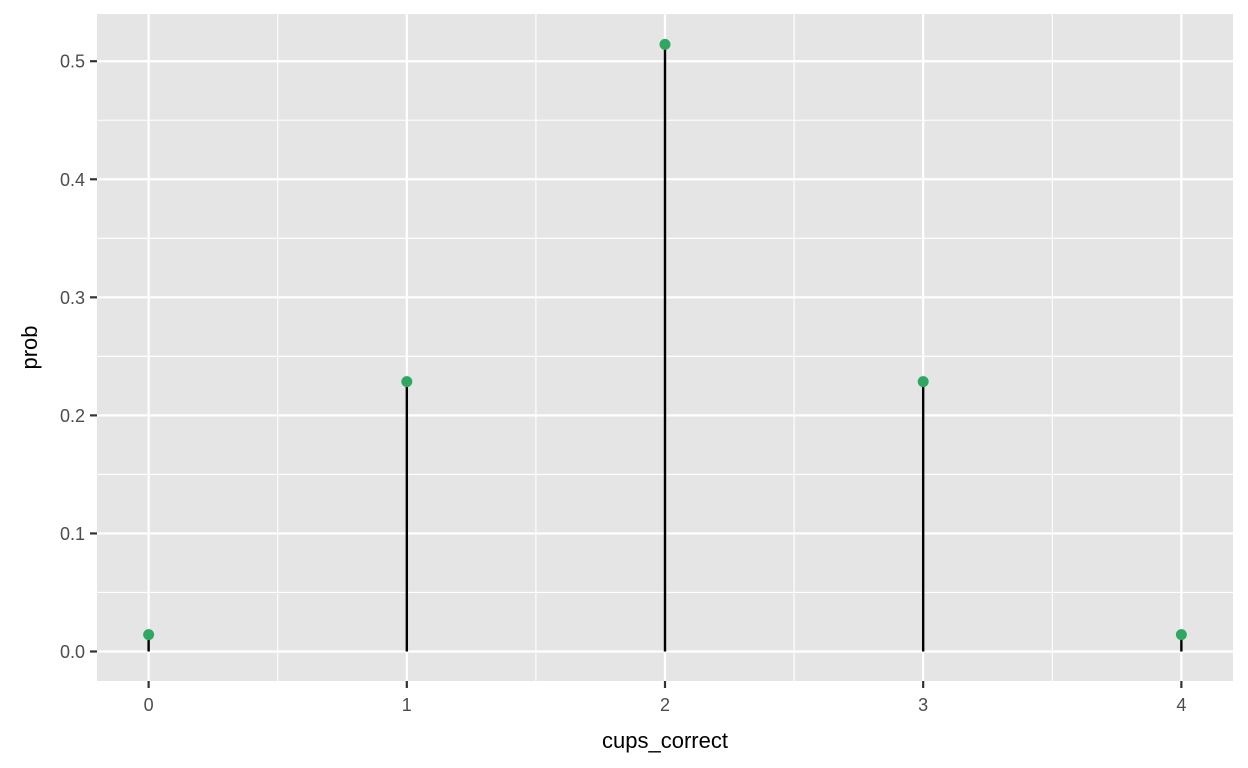 The image size is (1248, 768). What do you see at coordinates (29, 347) in the screenshot?
I see `y-axis-title: prob` at bounding box center [29, 347].